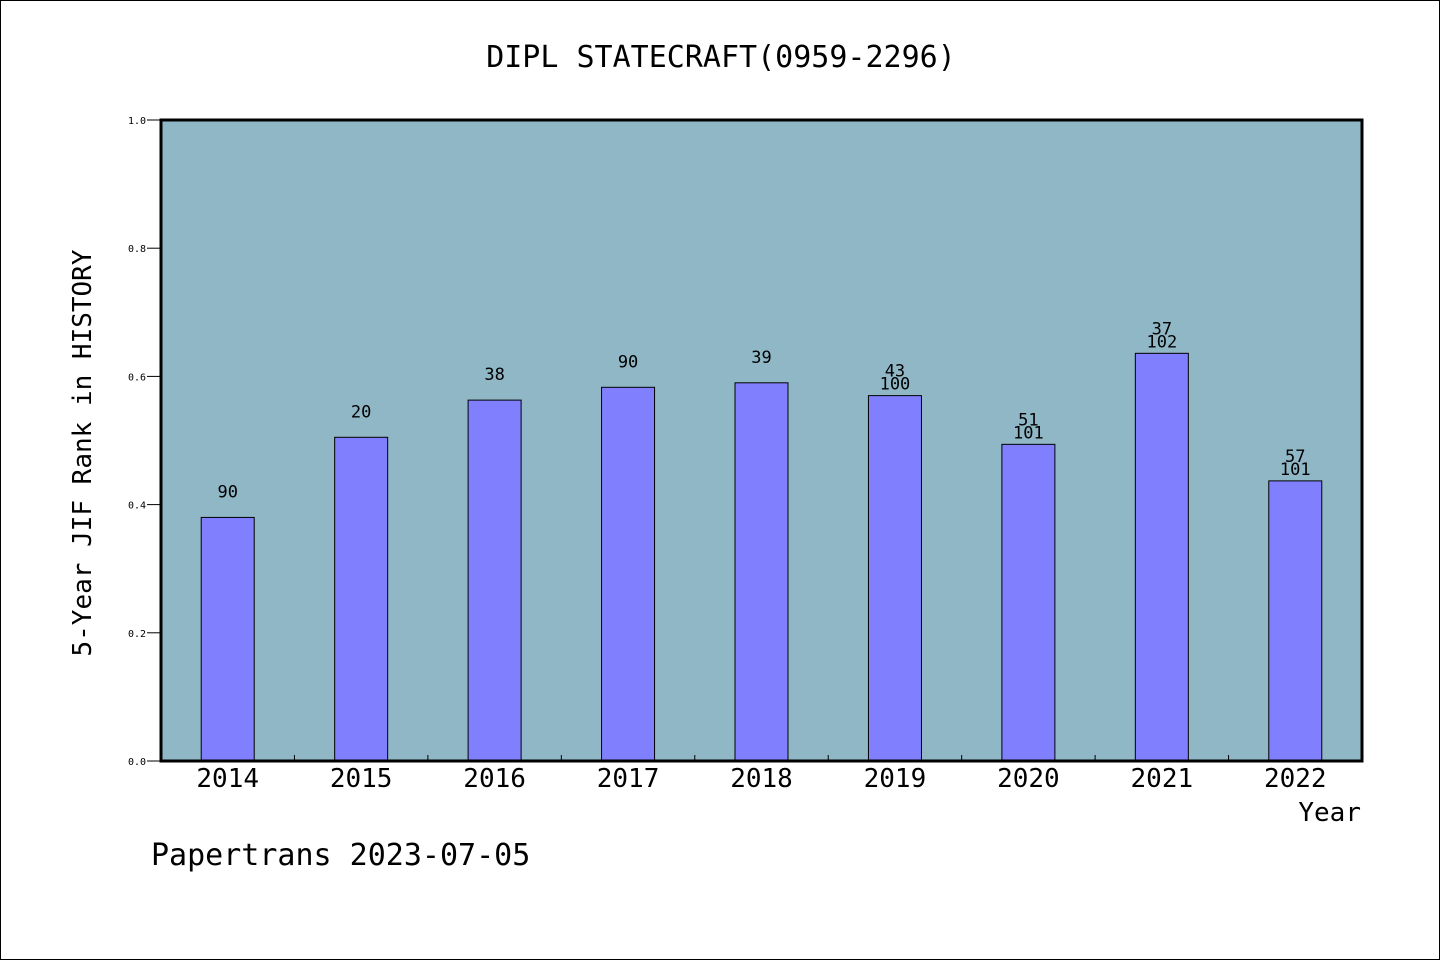  What do you see at coordinates (1161, 342) in the screenshot?
I see `bar-label-2021-2: 102` at bounding box center [1161, 342].